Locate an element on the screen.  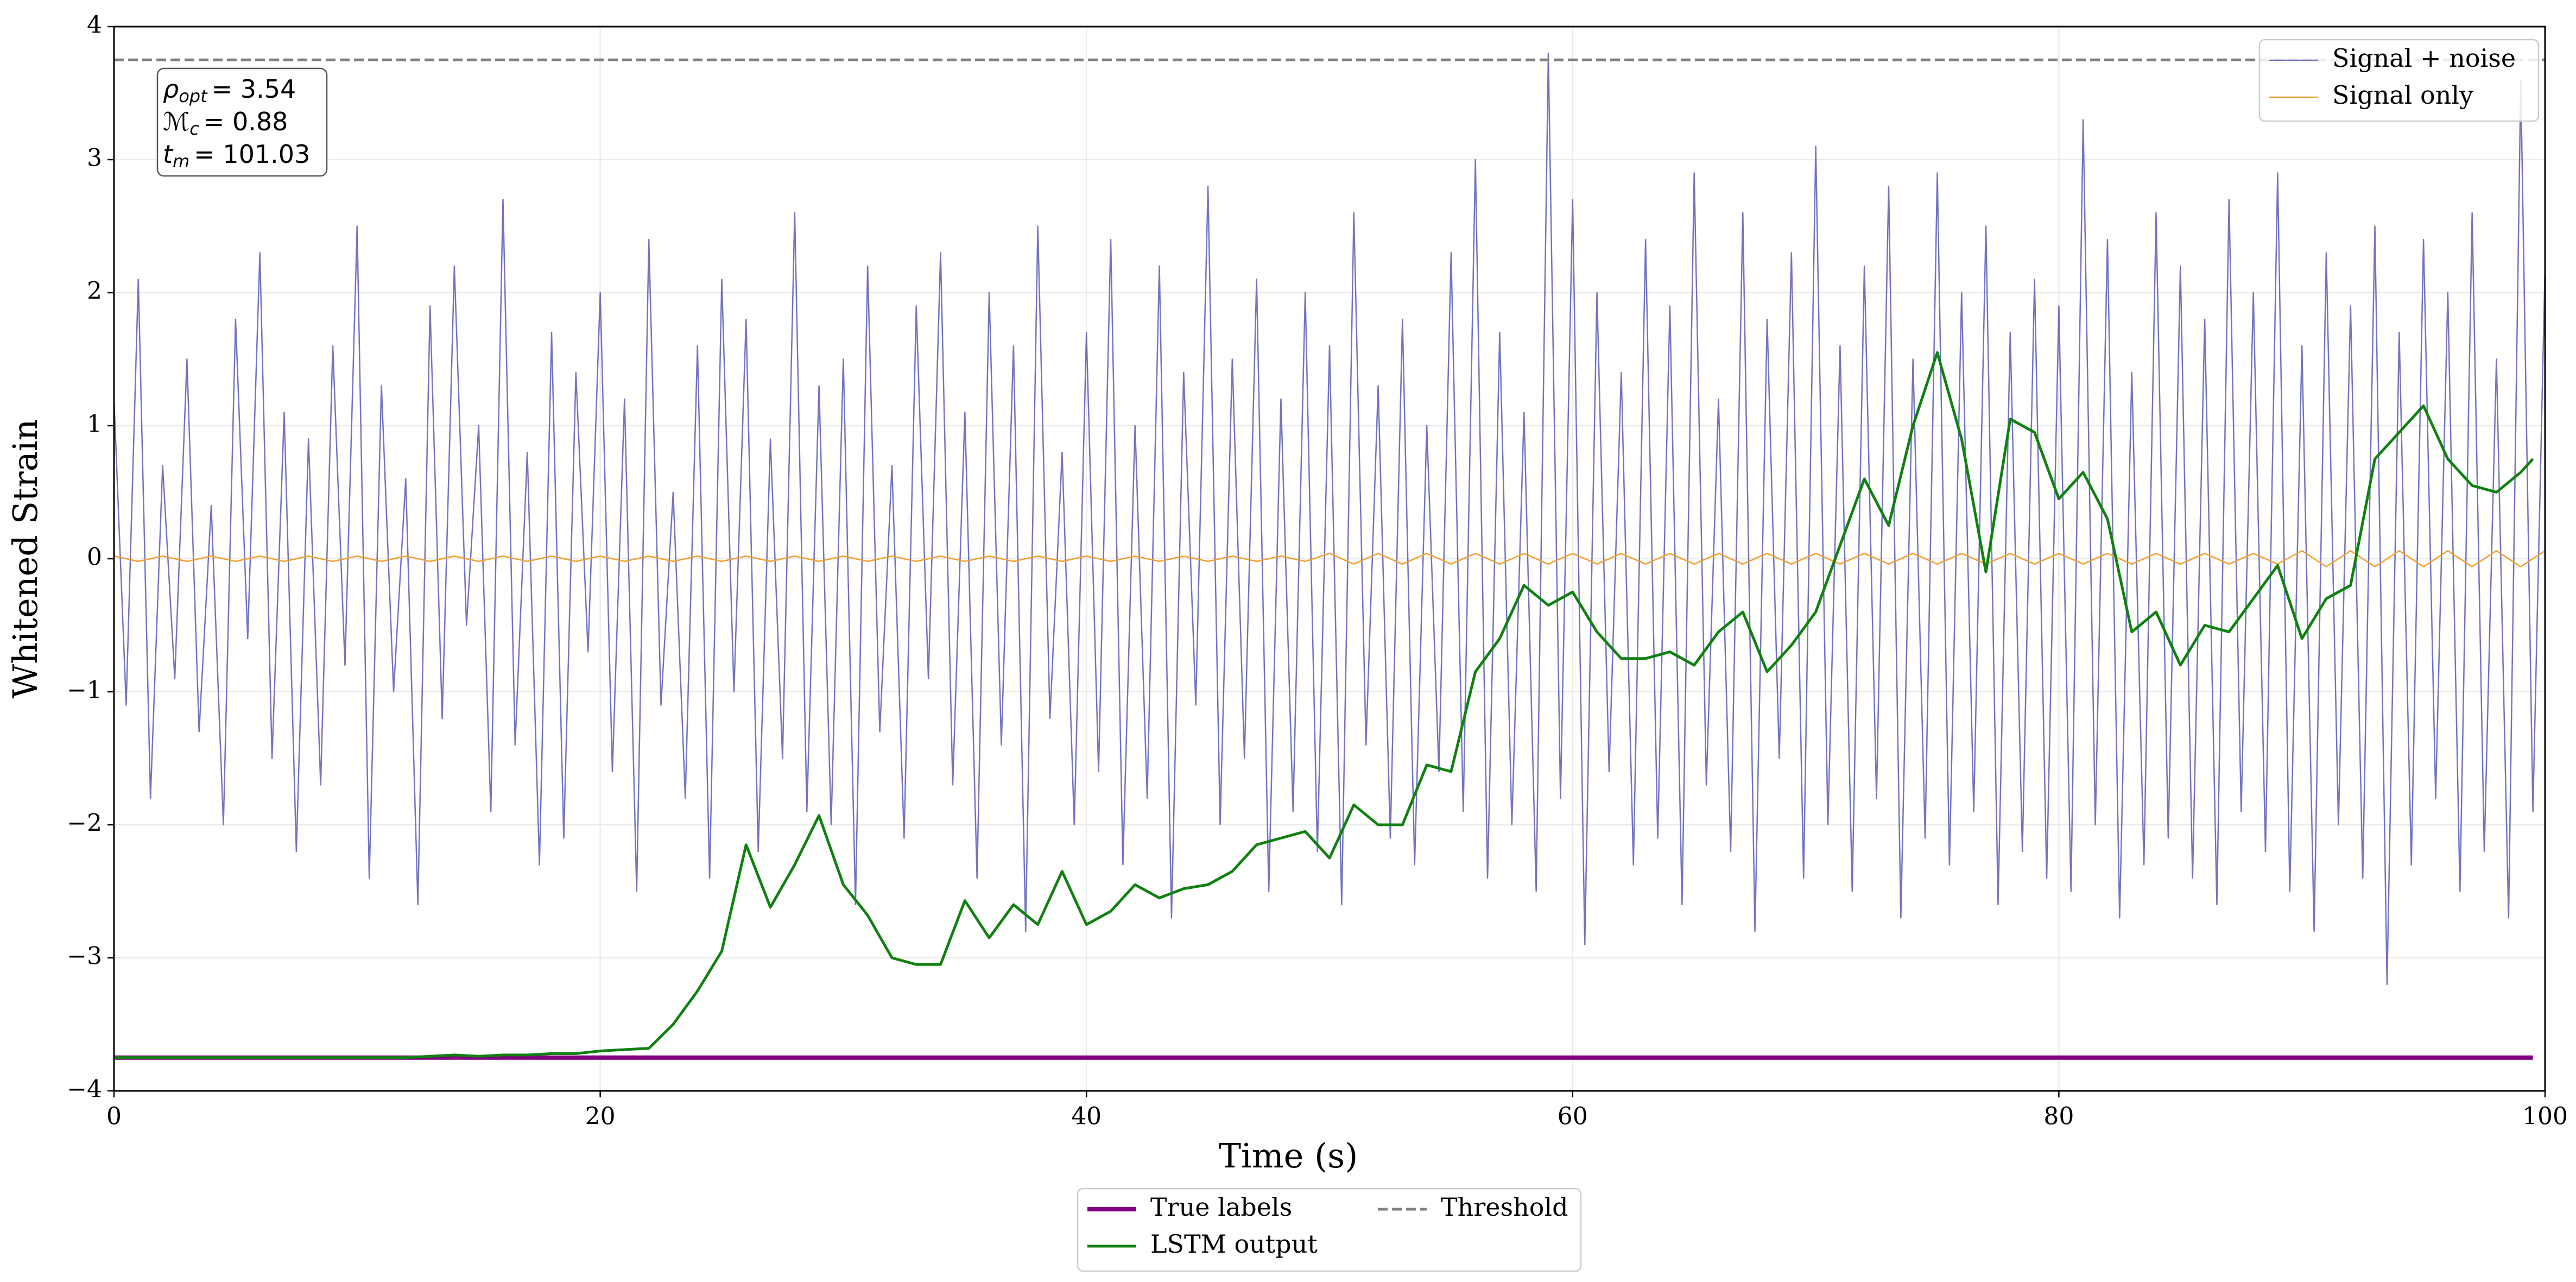
legend-label: Threshold is located at coordinates (1504, 1207).